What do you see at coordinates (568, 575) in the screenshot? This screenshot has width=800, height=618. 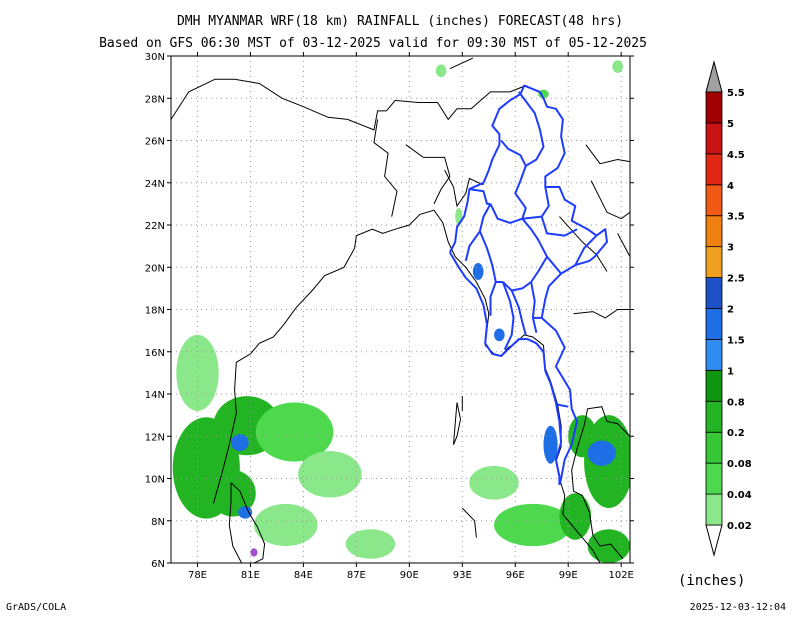 I see `lon-tick-label: 99E` at bounding box center [568, 575].